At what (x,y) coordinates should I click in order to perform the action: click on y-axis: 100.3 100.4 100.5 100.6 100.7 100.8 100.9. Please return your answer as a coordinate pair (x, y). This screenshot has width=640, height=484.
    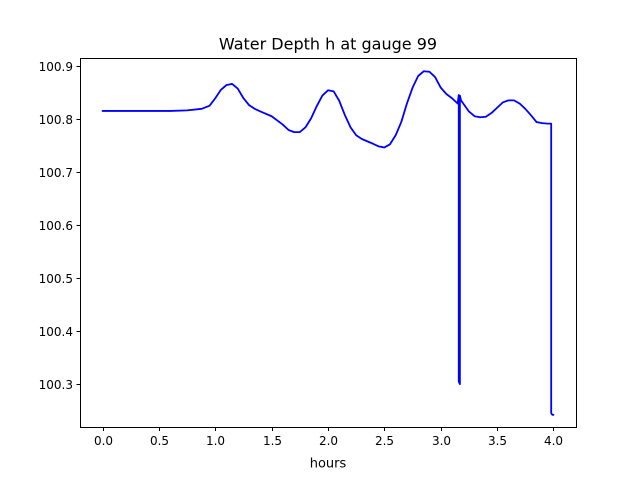
    Looking at the image, I should click on (60, 226).